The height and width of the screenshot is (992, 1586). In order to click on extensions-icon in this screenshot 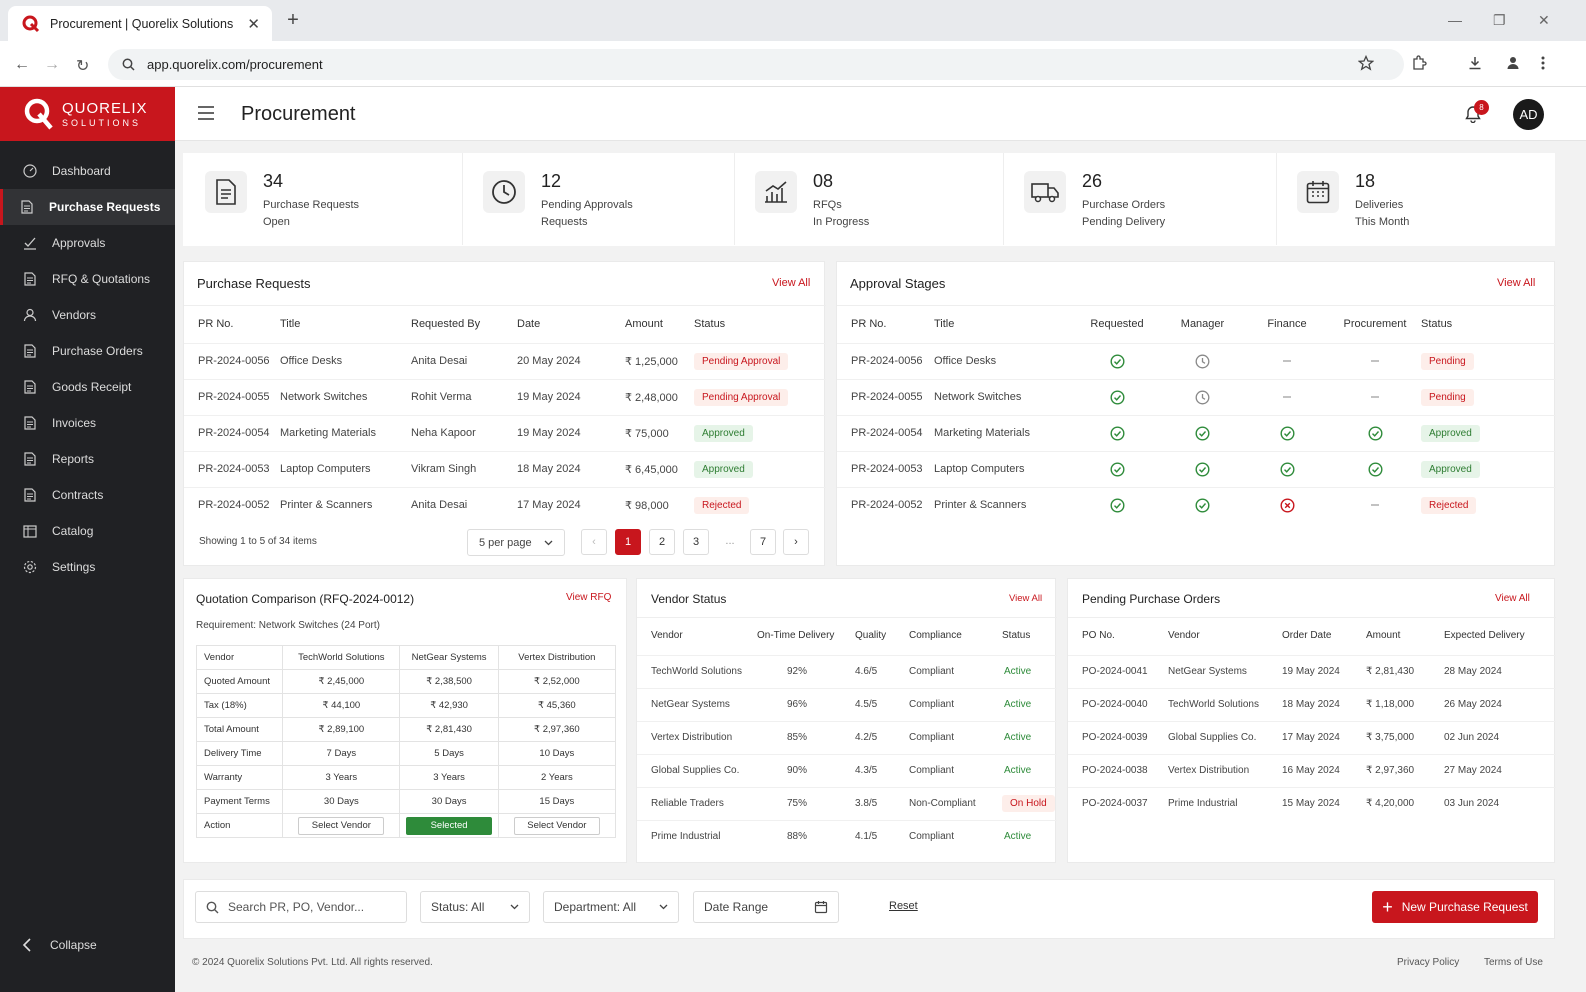, I will do `click(1419, 63)`.